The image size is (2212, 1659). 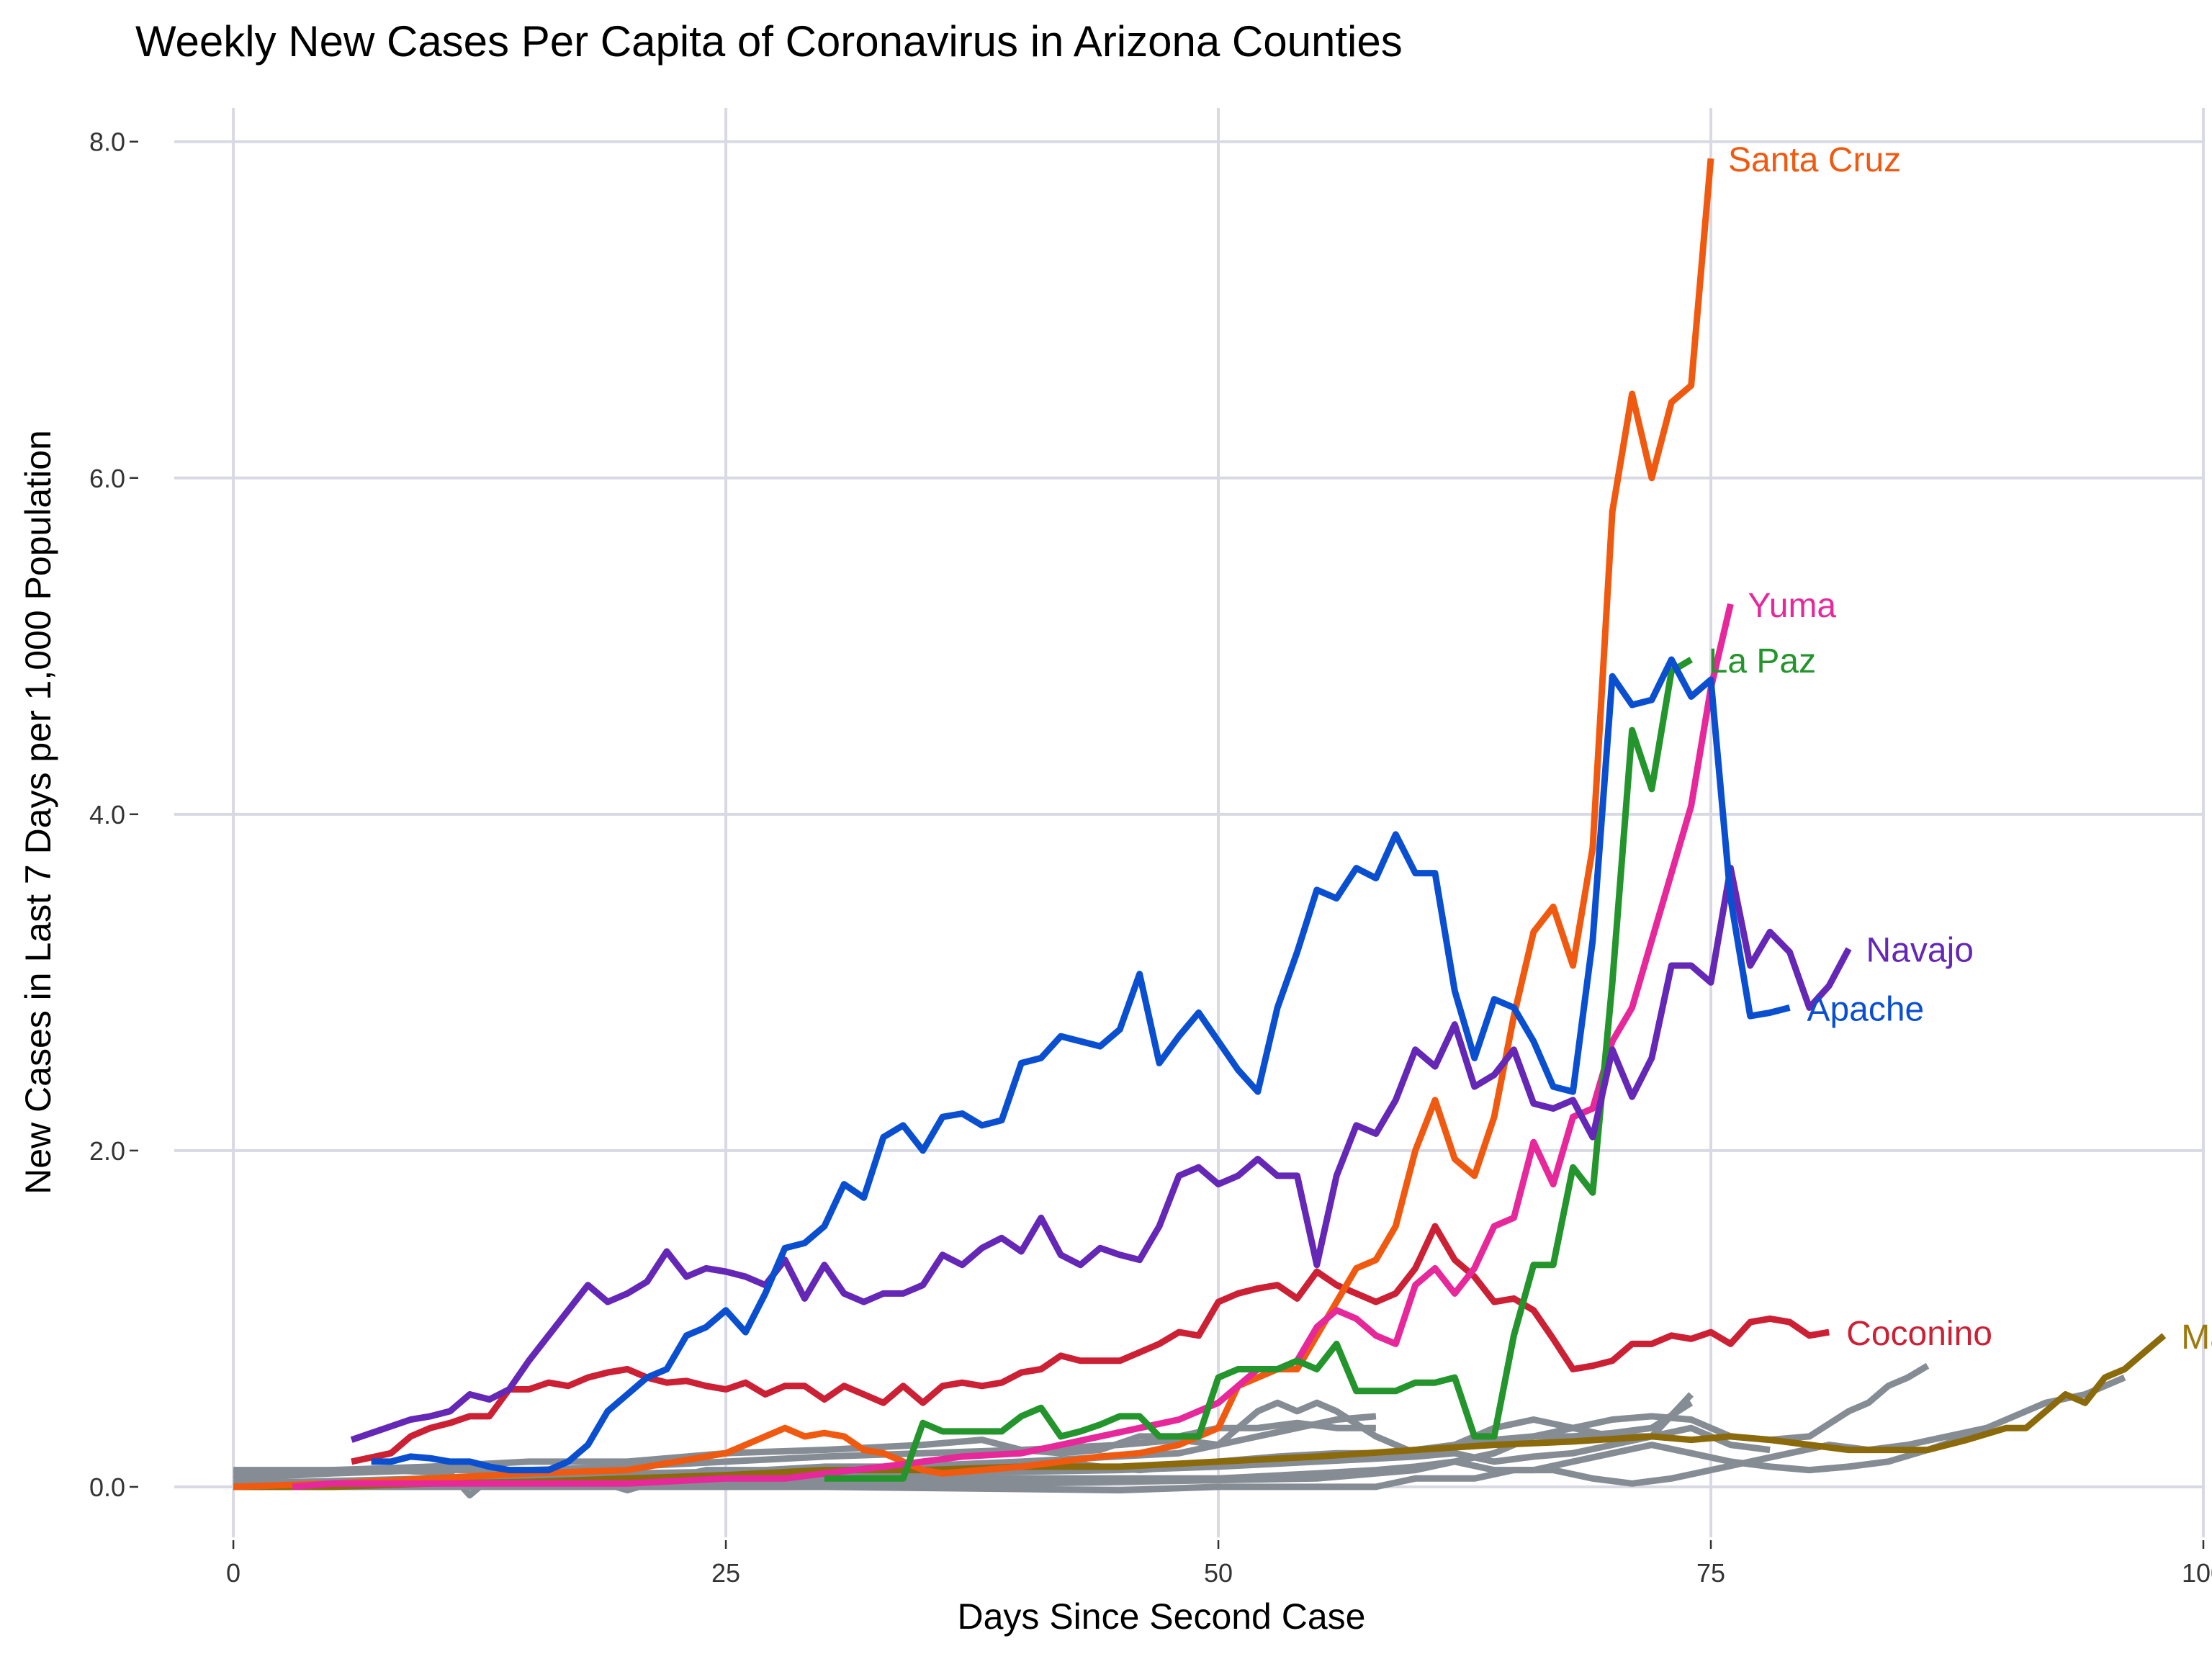 What do you see at coordinates (107, 1151) in the screenshot?
I see `y-tick-label: 2.0` at bounding box center [107, 1151].